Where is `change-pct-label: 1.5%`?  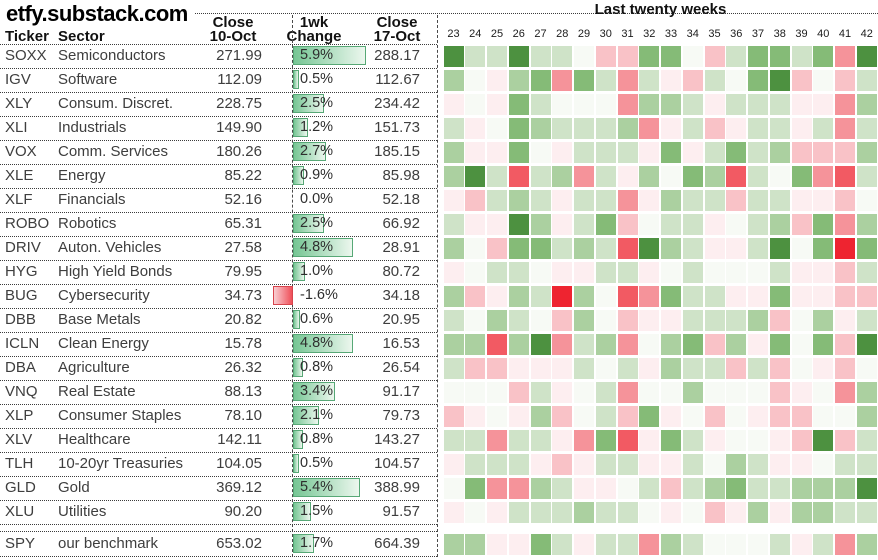 change-pct-label: 1.5% is located at coordinates (317, 511).